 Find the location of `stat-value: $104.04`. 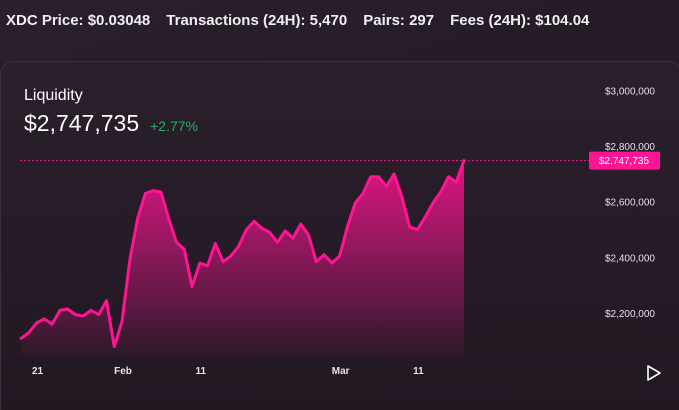

stat-value: $104.04 is located at coordinates (562, 20).